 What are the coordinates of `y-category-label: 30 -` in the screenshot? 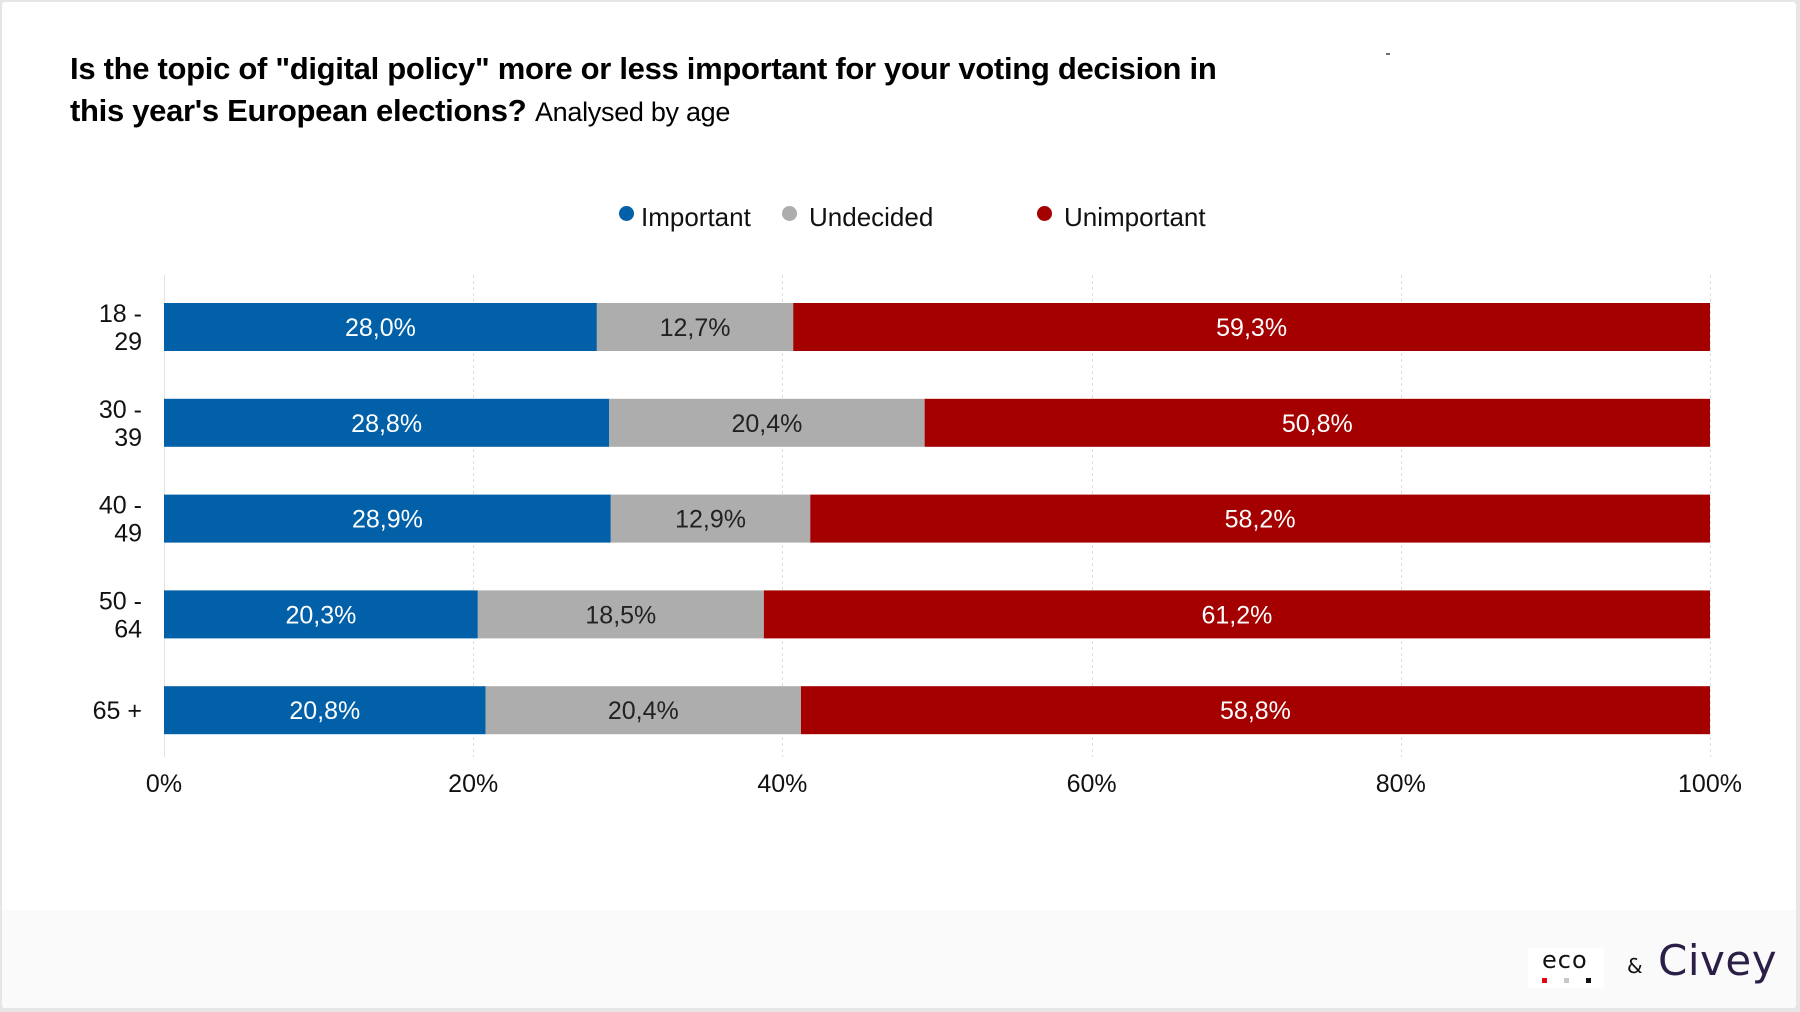 It's located at (120, 410).